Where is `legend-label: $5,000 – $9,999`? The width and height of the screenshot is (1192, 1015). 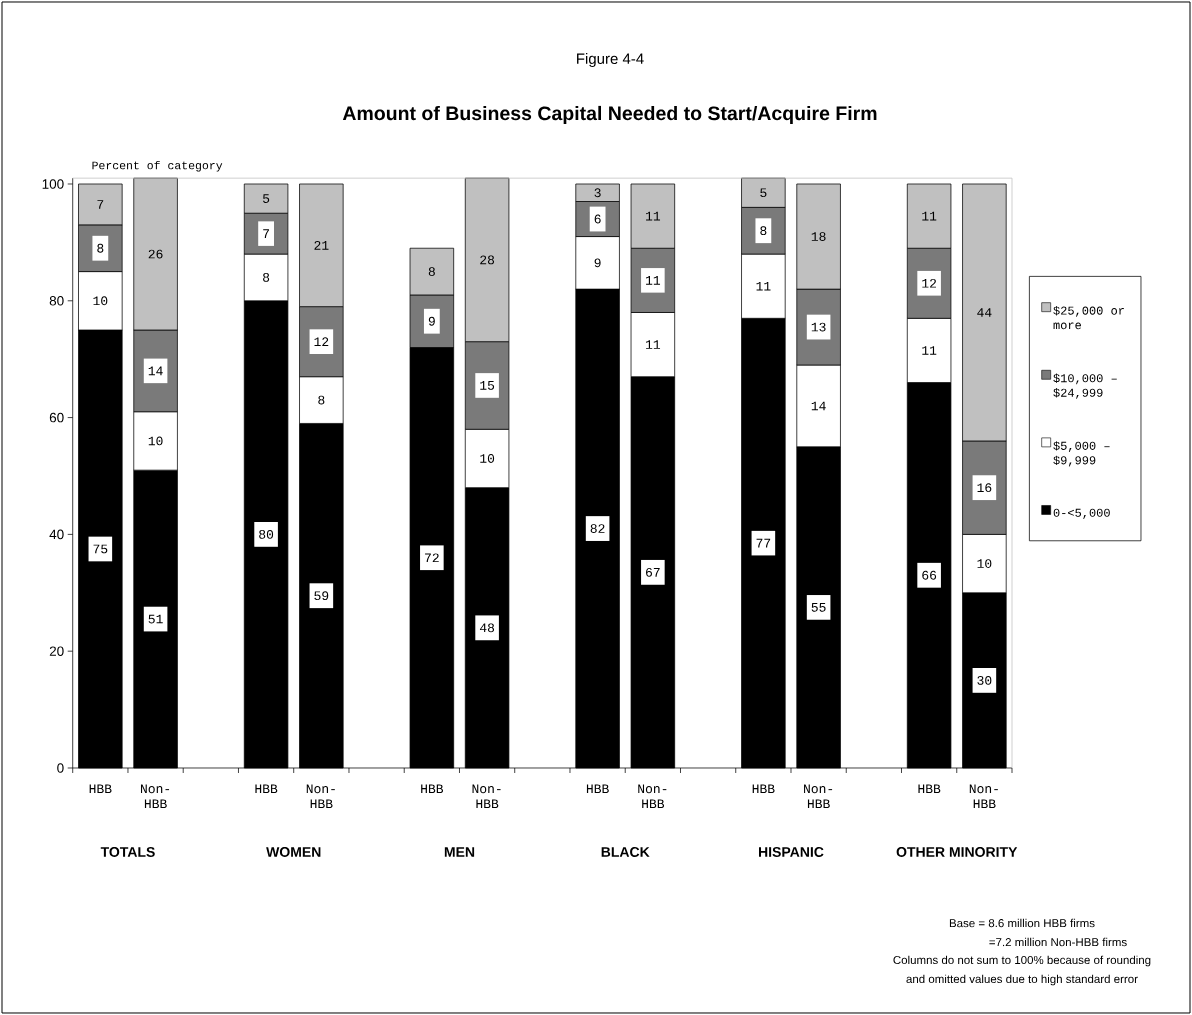
legend-label: $5,000 – $9,999 is located at coordinates (1081, 454).